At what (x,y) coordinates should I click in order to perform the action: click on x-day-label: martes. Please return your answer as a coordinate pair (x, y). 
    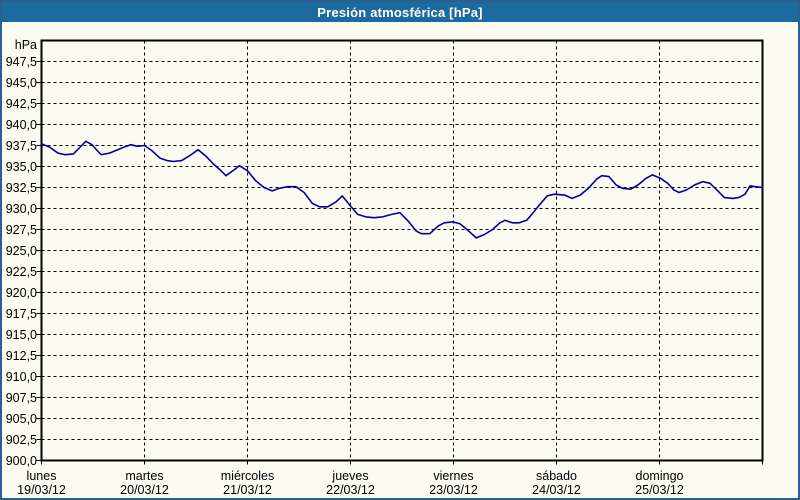
    Looking at the image, I should click on (144, 476).